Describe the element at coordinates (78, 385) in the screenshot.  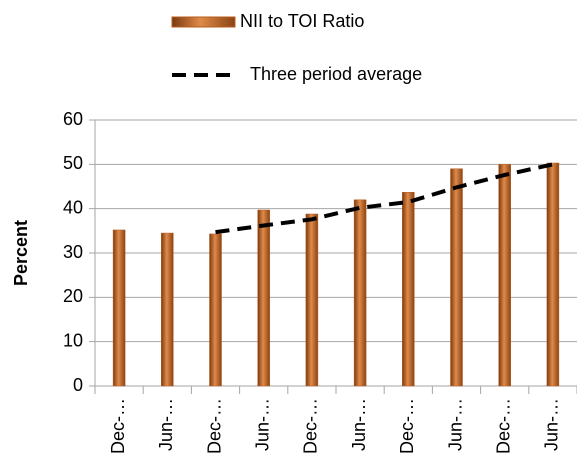
I see `y-tick-label: 0` at that location.